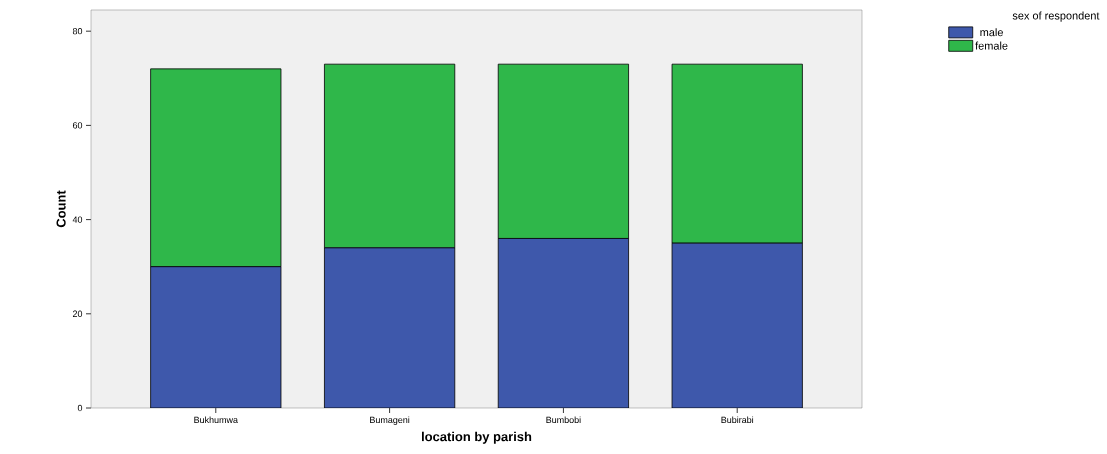 Image resolution: width=1107 pixels, height=454 pixels. What do you see at coordinates (77, 125) in the screenshot?
I see `y-tick-label: 60` at bounding box center [77, 125].